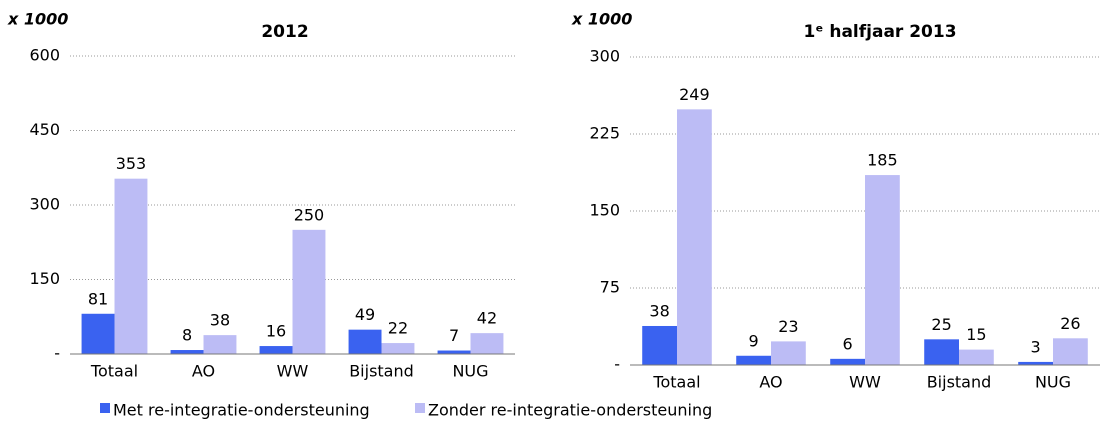 This screenshot has width=1108, height=423. What do you see at coordinates (604, 133) in the screenshot?
I see `y-tick-label: 225` at bounding box center [604, 133].